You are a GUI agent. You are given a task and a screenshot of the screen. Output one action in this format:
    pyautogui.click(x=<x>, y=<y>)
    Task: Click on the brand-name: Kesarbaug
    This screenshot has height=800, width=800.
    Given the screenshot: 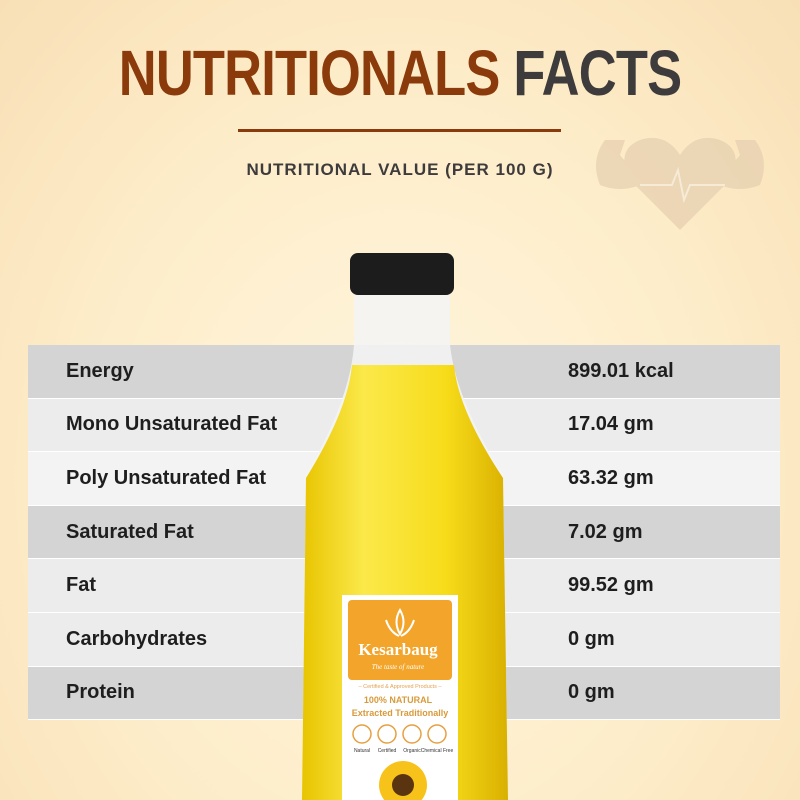 What is the action you would take?
    pyautogui.click(x=398, y=649)
    